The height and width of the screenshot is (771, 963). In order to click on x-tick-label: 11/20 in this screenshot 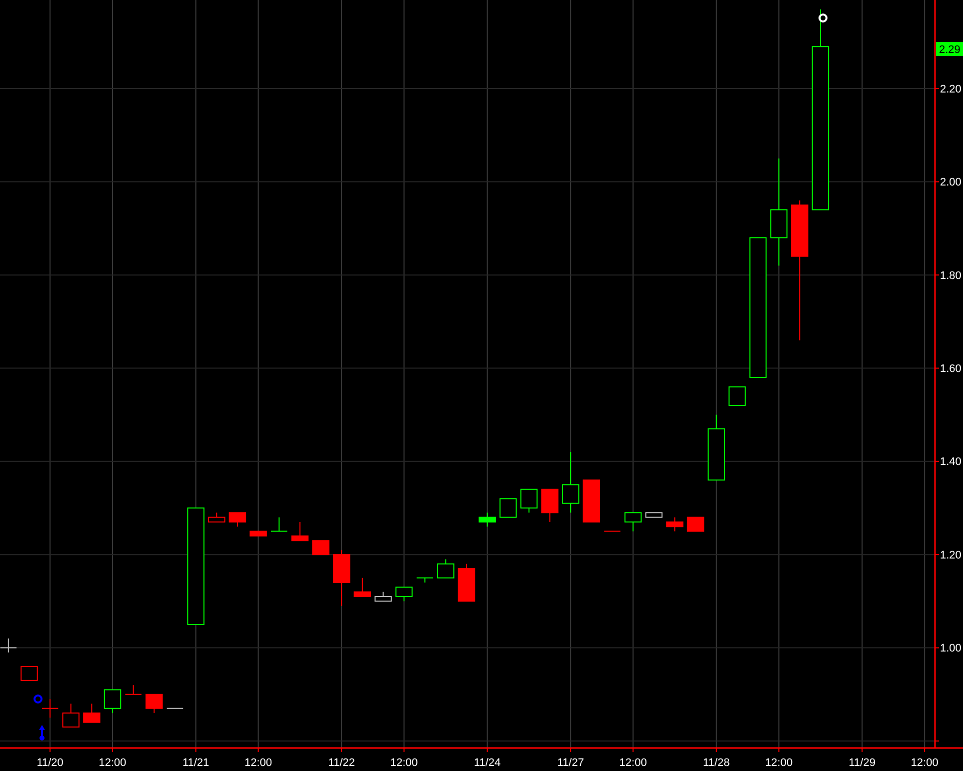, I will do `click(50, 763)`.